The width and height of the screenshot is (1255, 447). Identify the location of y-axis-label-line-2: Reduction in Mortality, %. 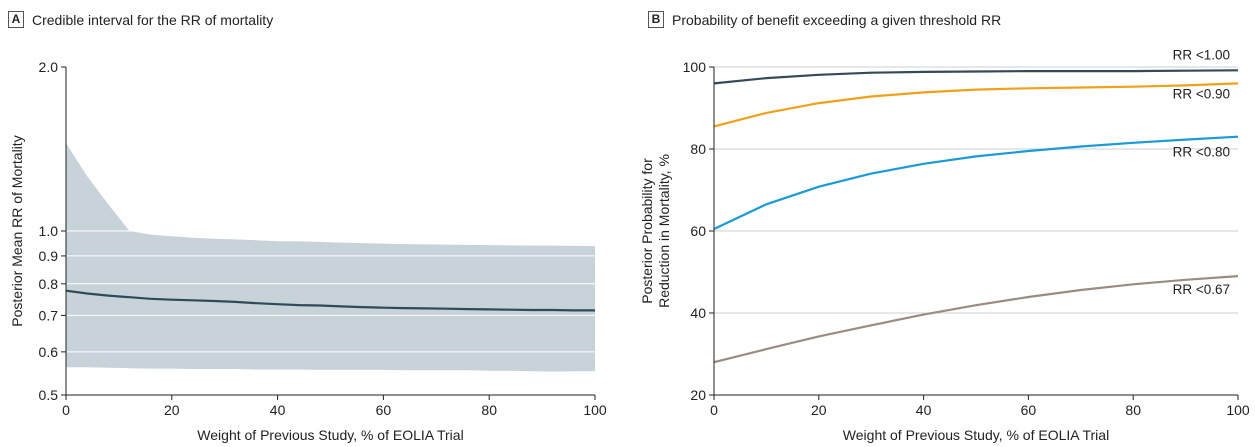
(664, 231).